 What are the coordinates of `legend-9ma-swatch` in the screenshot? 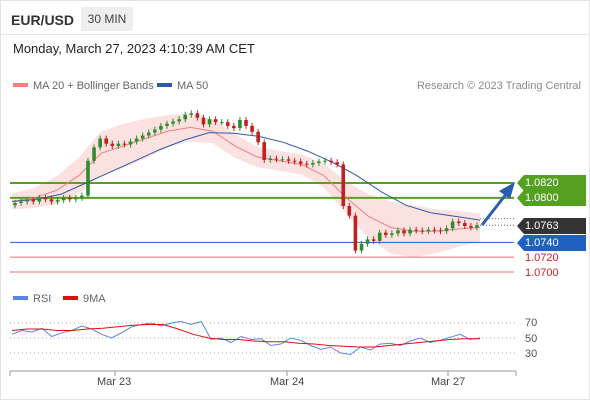 It's located at (70, 298).